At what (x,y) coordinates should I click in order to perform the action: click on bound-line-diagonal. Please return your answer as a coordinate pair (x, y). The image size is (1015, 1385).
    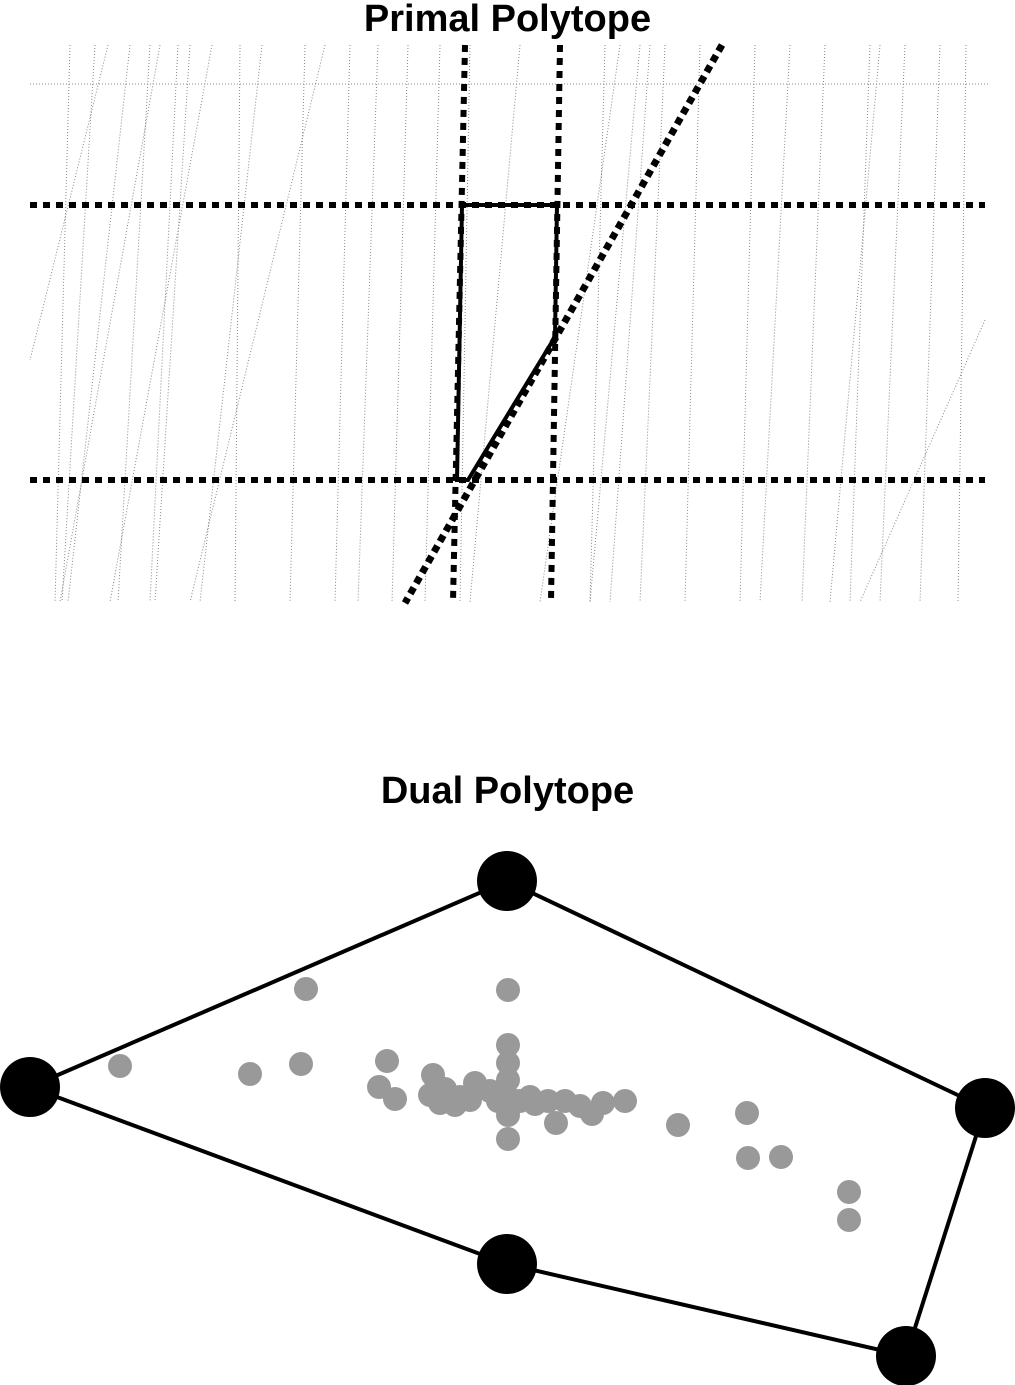
    Looking at the image, I should click on (563, 324).